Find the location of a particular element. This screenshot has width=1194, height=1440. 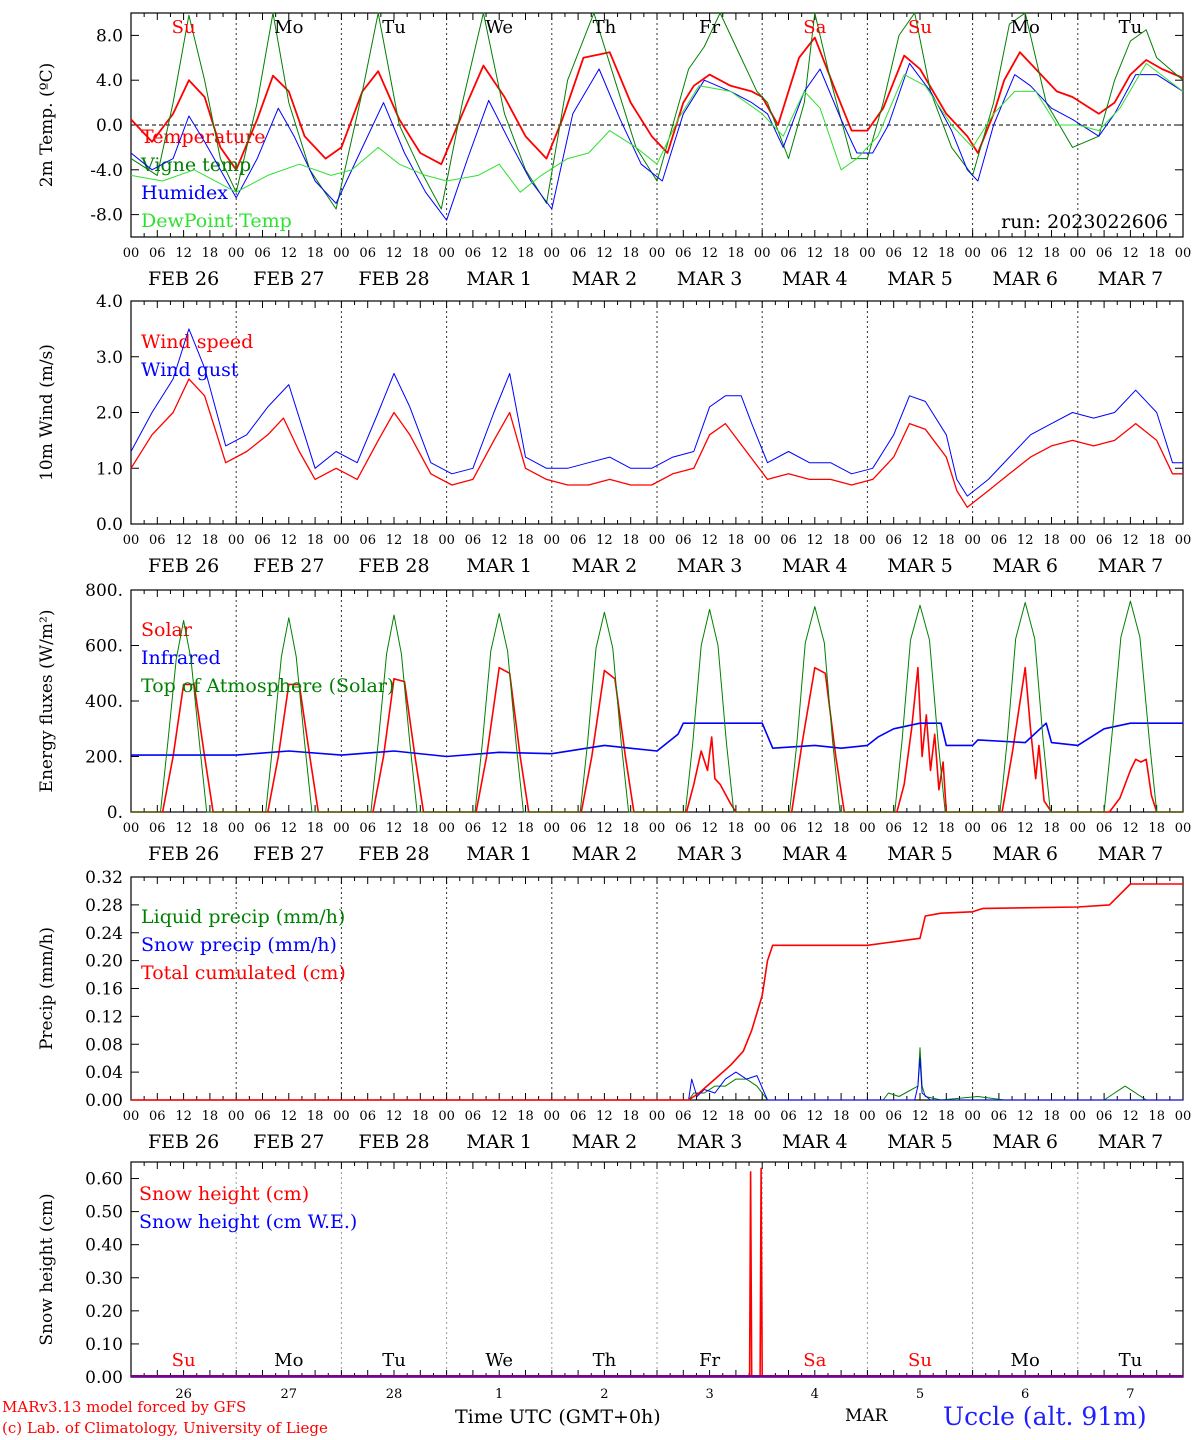

weekday-label: Su is located at coordinates (920, 1360).